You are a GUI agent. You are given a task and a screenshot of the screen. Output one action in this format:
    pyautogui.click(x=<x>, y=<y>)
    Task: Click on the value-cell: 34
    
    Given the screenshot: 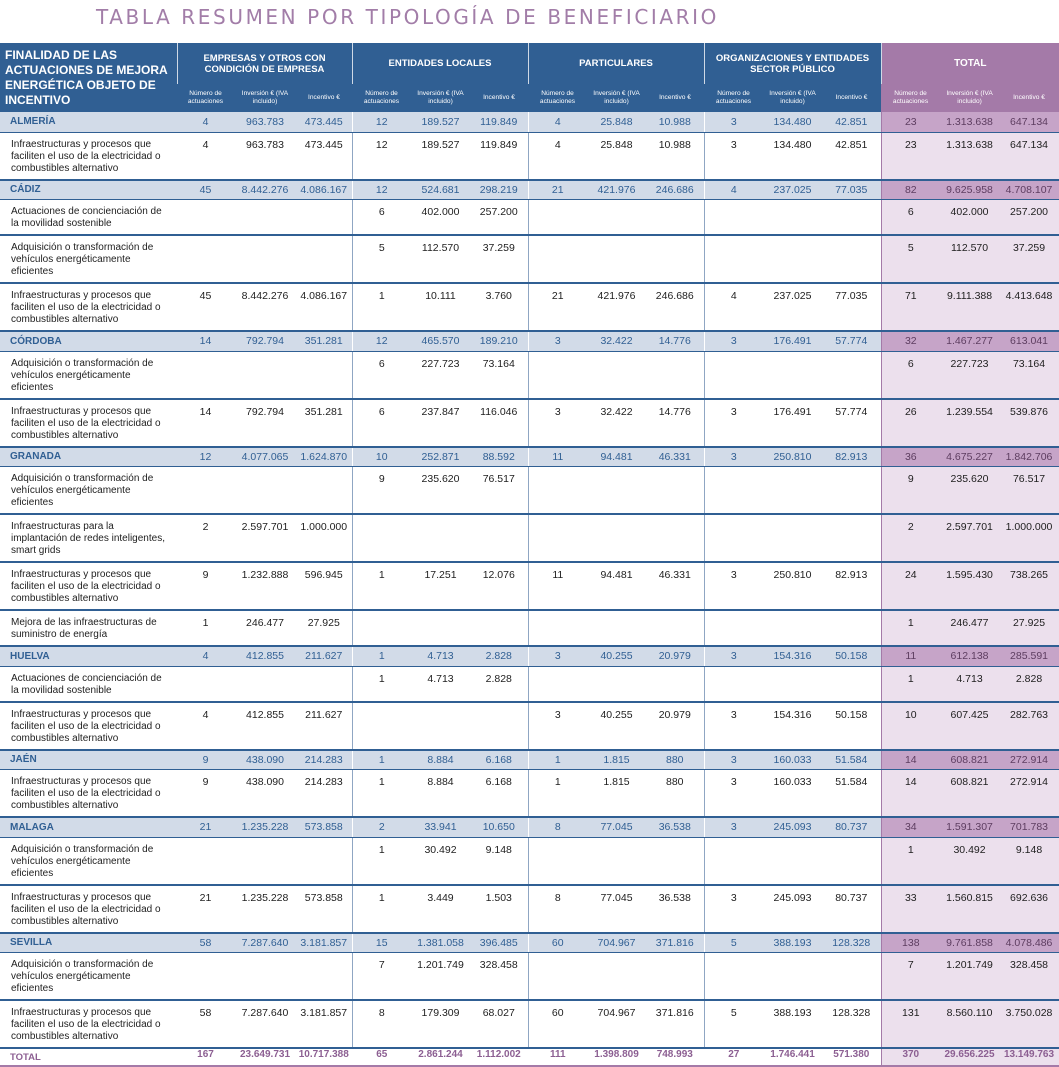 What is the action you would take?
    pyautogui.click(x=910, y=827)
    